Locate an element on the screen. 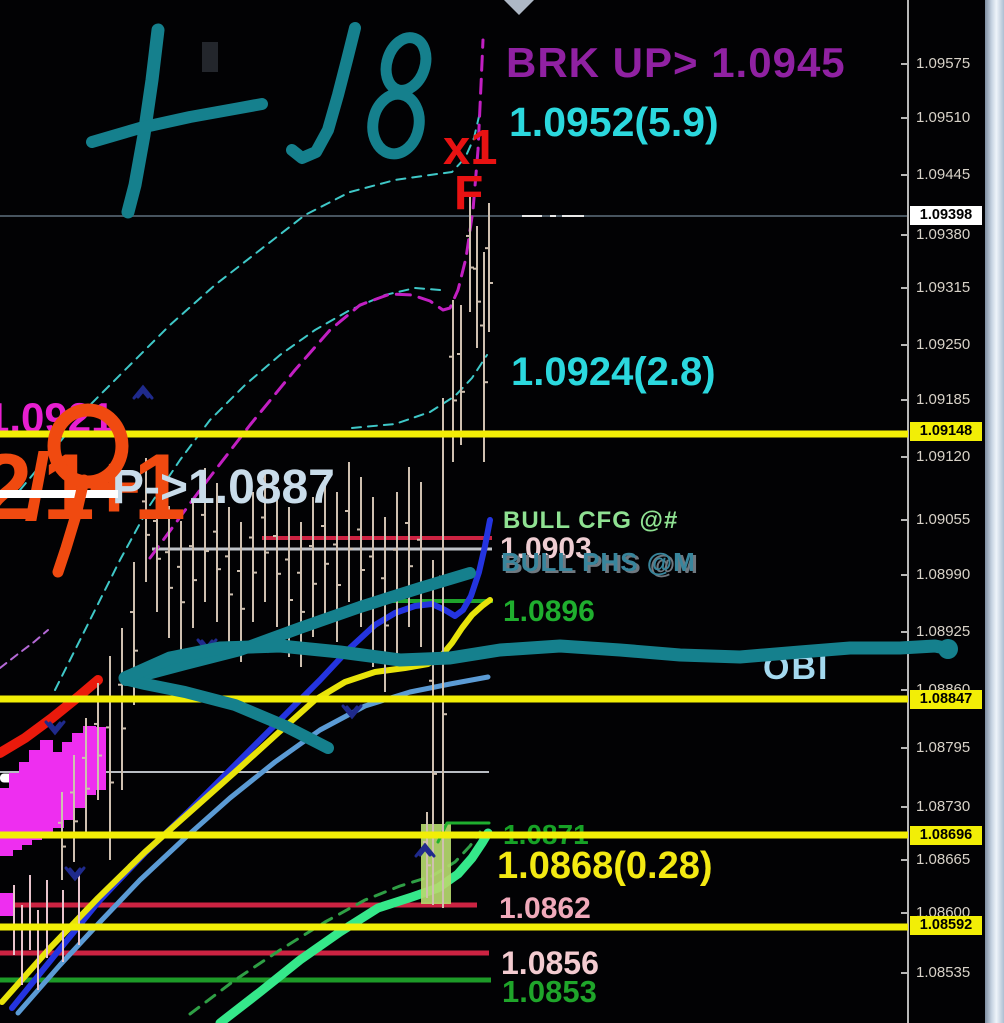  axis-price-label: 1.08990 is located at coordinates (943, 574).